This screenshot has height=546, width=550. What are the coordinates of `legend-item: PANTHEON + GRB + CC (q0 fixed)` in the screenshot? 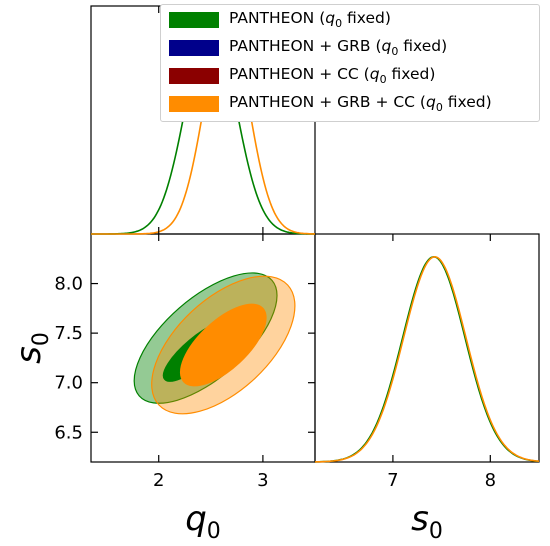 It's located at (330, 104).